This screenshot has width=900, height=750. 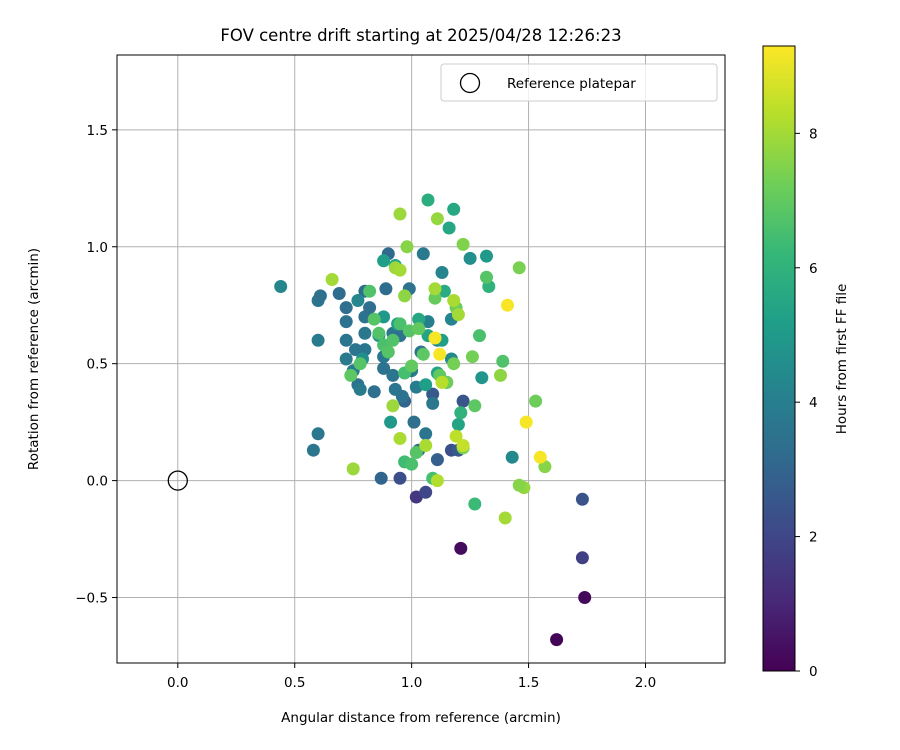 What do you see at coordinates (96, 365) in the screenshot?
I see `y-axis-ticks: −0.5 0.0 0.5 1.0 1.5` at bounding box center [96, 365].